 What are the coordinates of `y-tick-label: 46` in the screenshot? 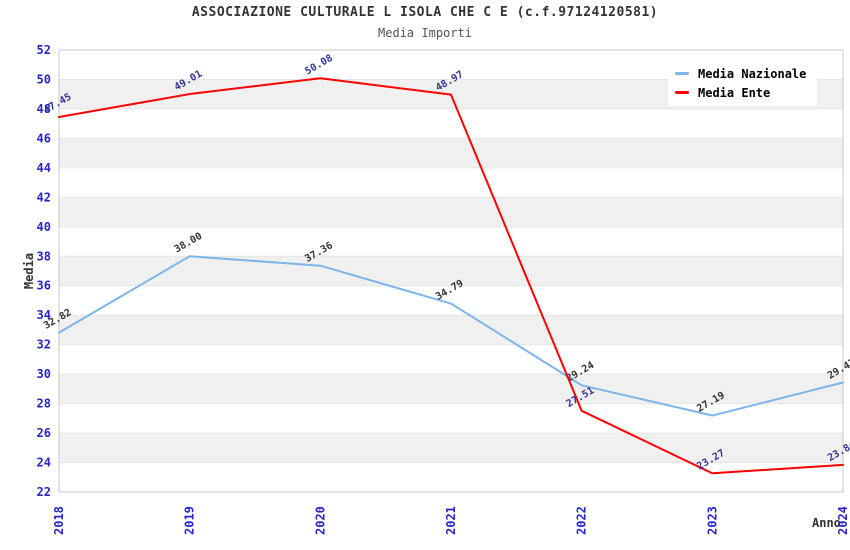 It's located at (44, 138).